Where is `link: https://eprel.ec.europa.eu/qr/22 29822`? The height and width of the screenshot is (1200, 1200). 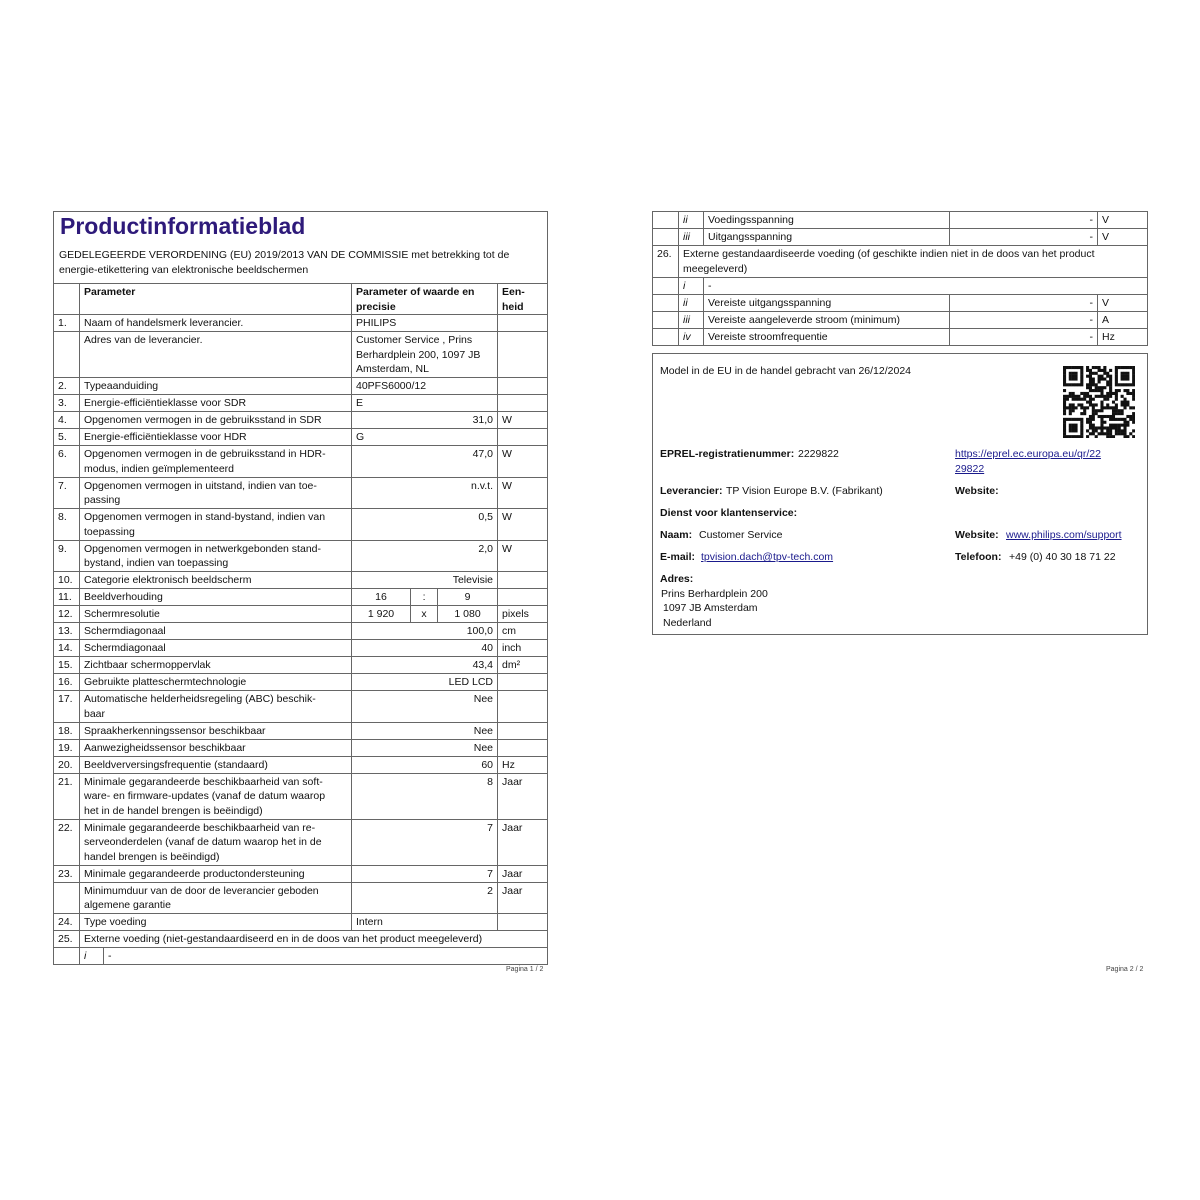 link: https://eprel.ec.europa.eu/qr/22 29822 is located at coordinates (1028, 461).